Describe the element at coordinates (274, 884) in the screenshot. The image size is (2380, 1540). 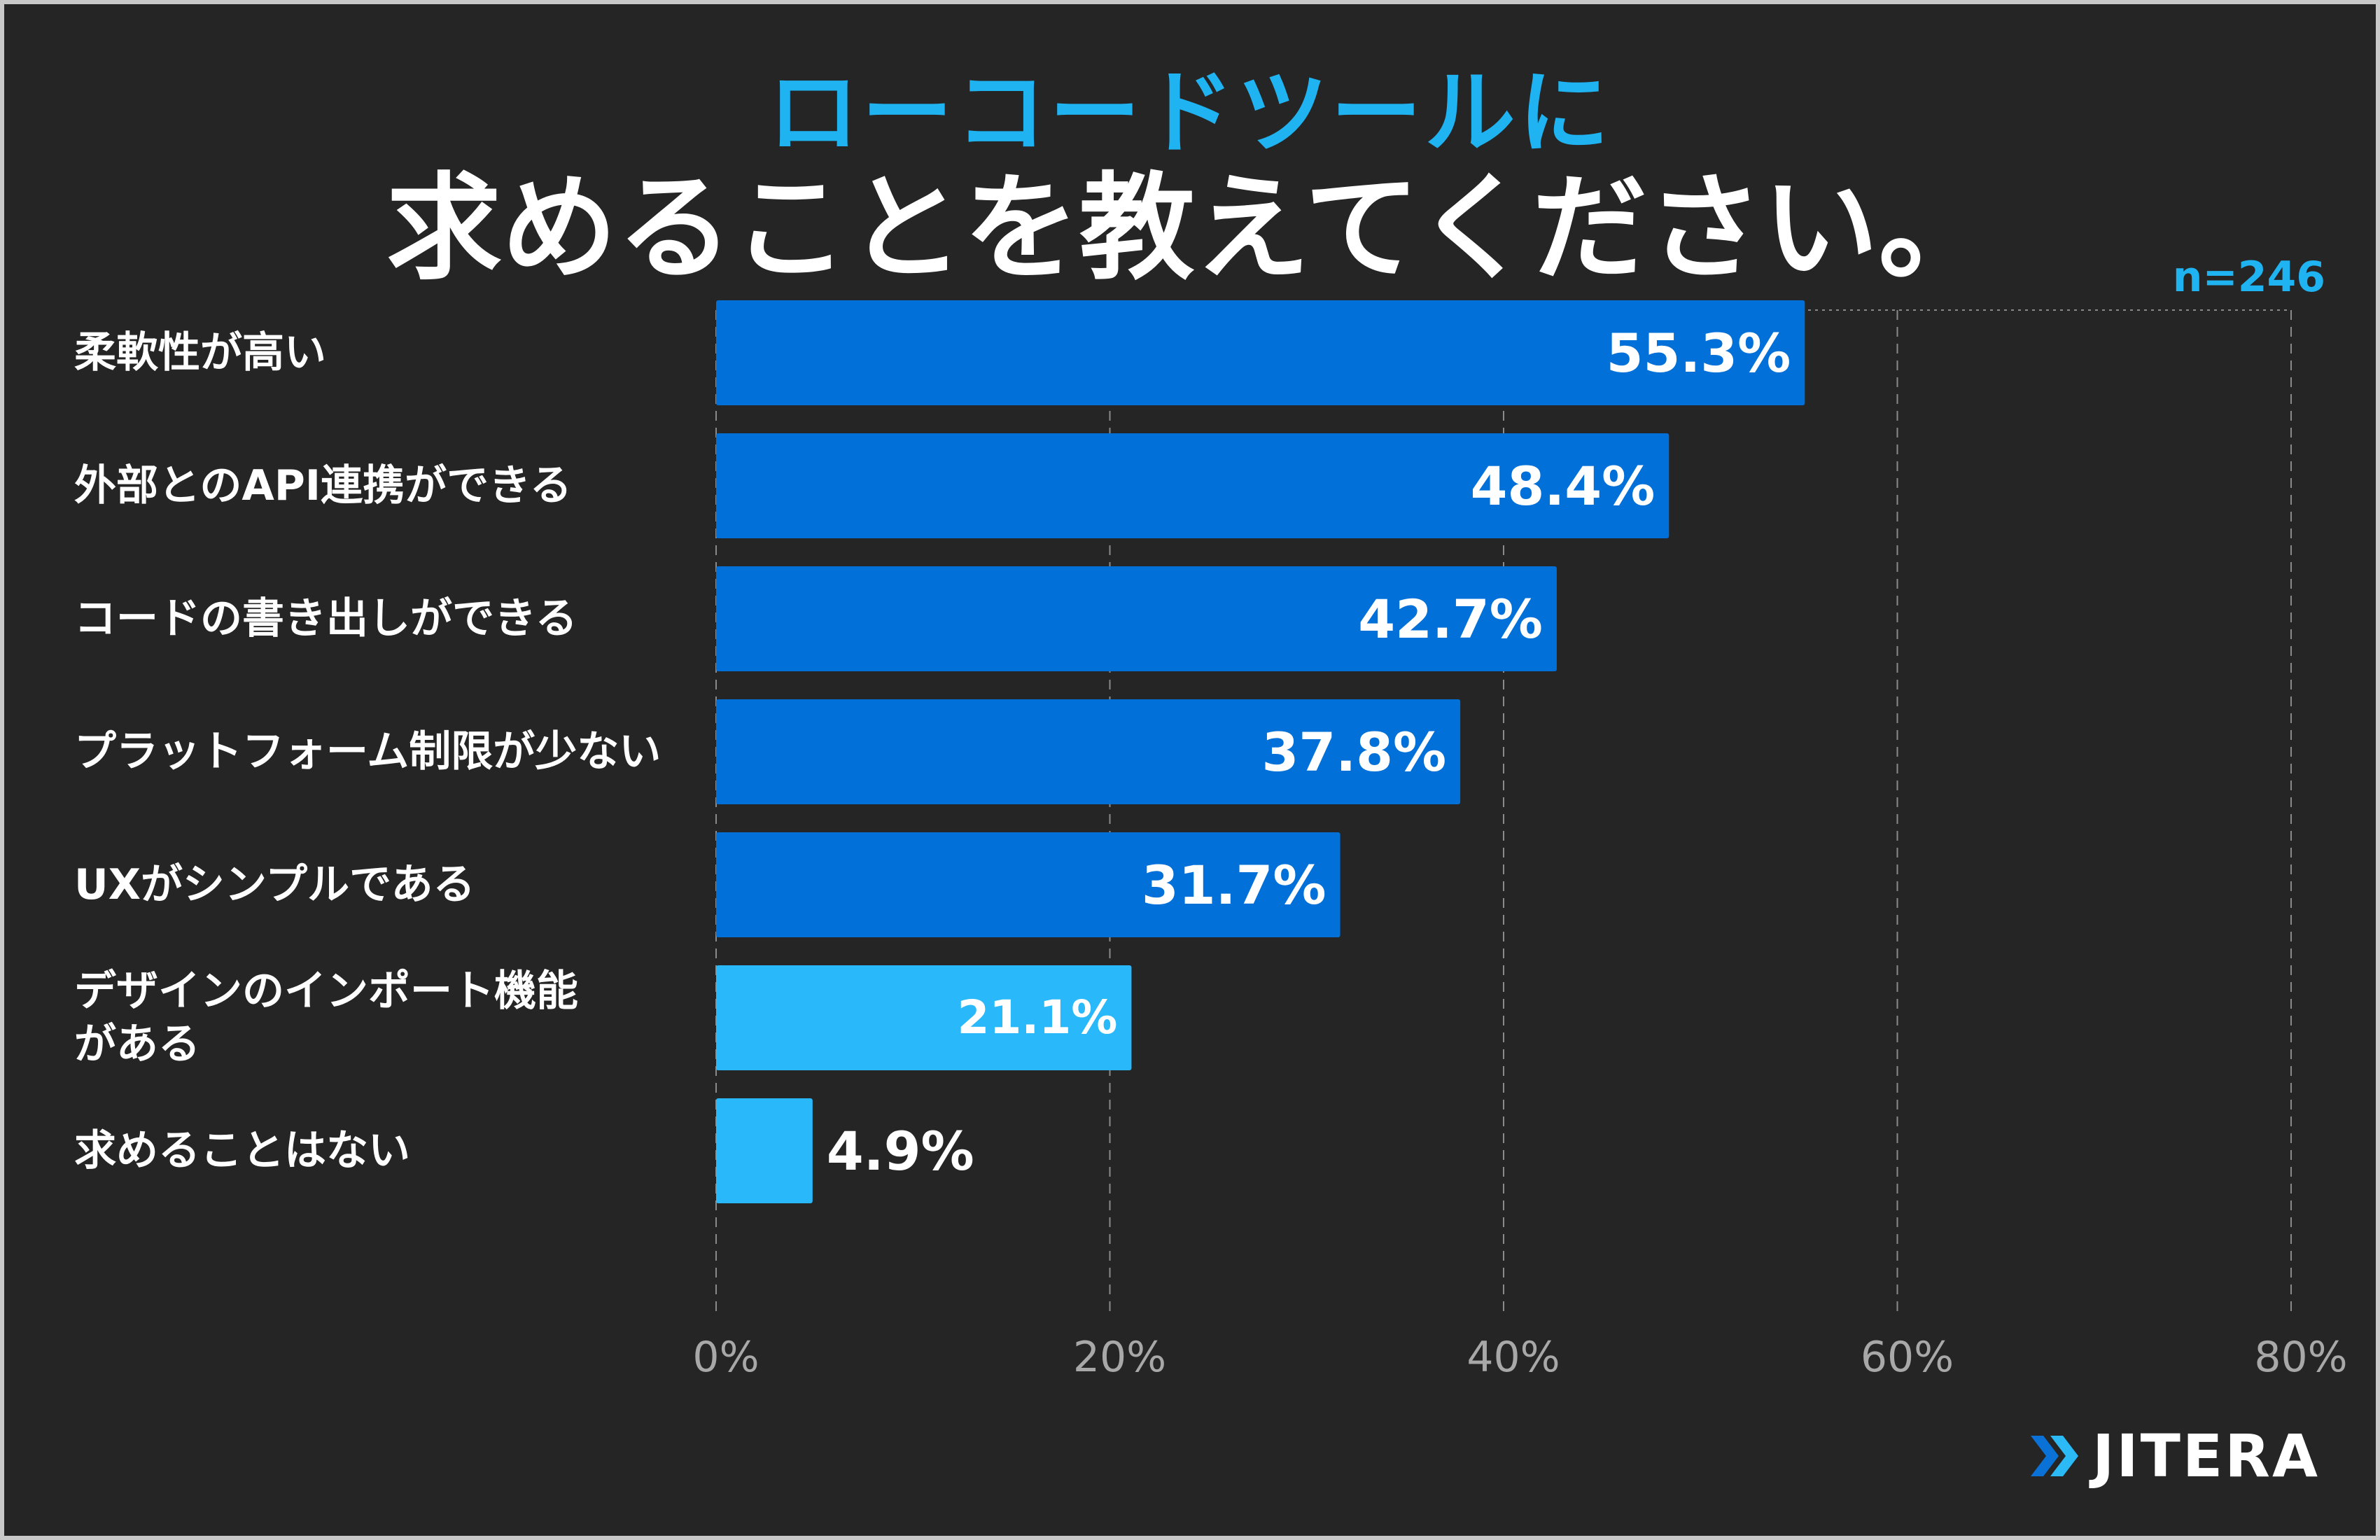
I see `category-label: UXがシンプルである` at that location.